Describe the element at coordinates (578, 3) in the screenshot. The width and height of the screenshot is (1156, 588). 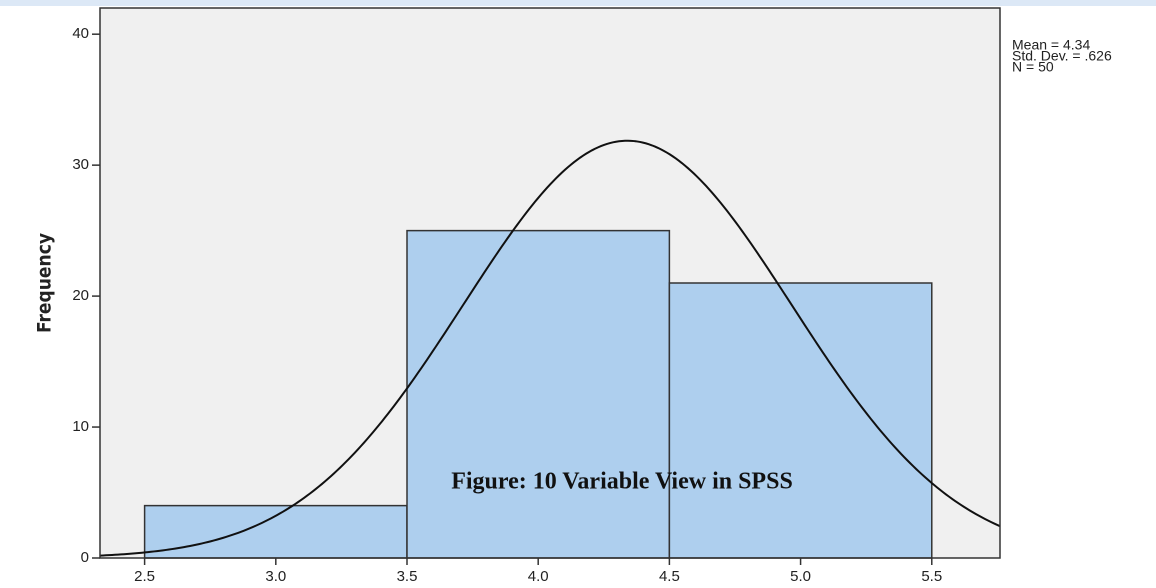
I see `top-strip` at that location.